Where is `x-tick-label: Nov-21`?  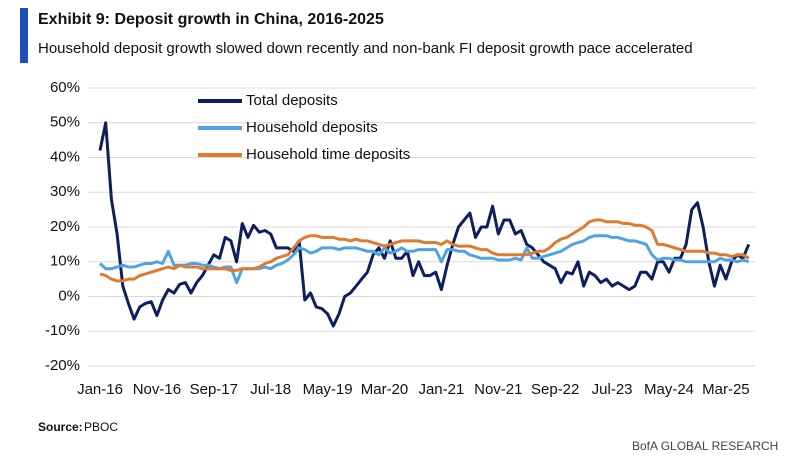
x-tick-label: Nov-21 is located at coordinates (498, 389).